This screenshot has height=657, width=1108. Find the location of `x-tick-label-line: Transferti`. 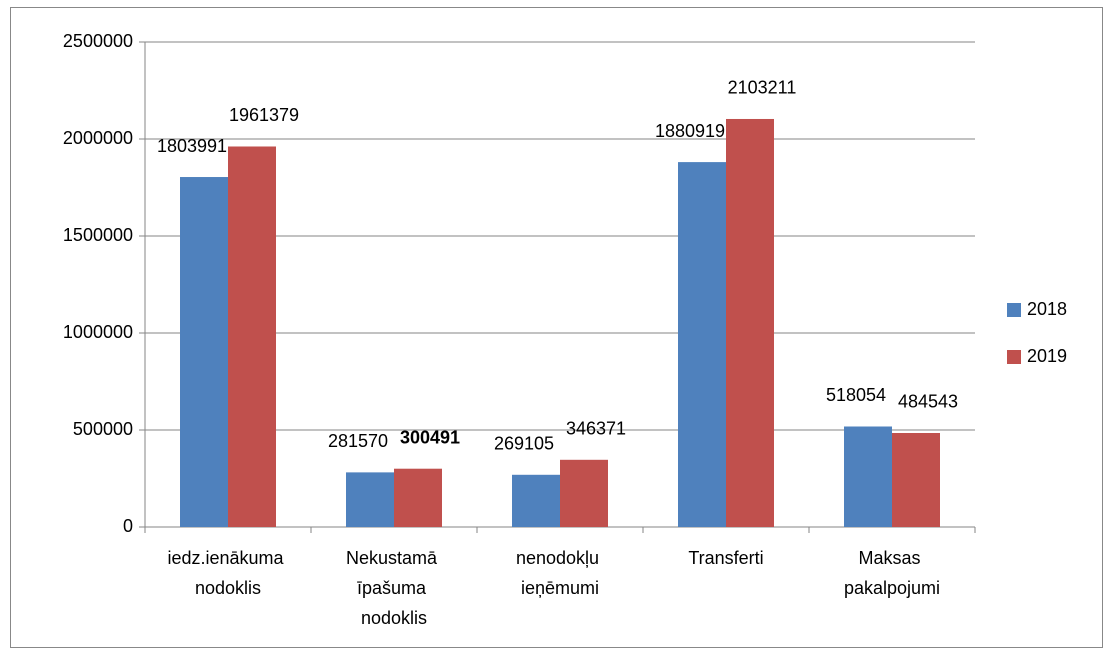

x-tick-label-line: Transferti is located at coordinates (725, 558).